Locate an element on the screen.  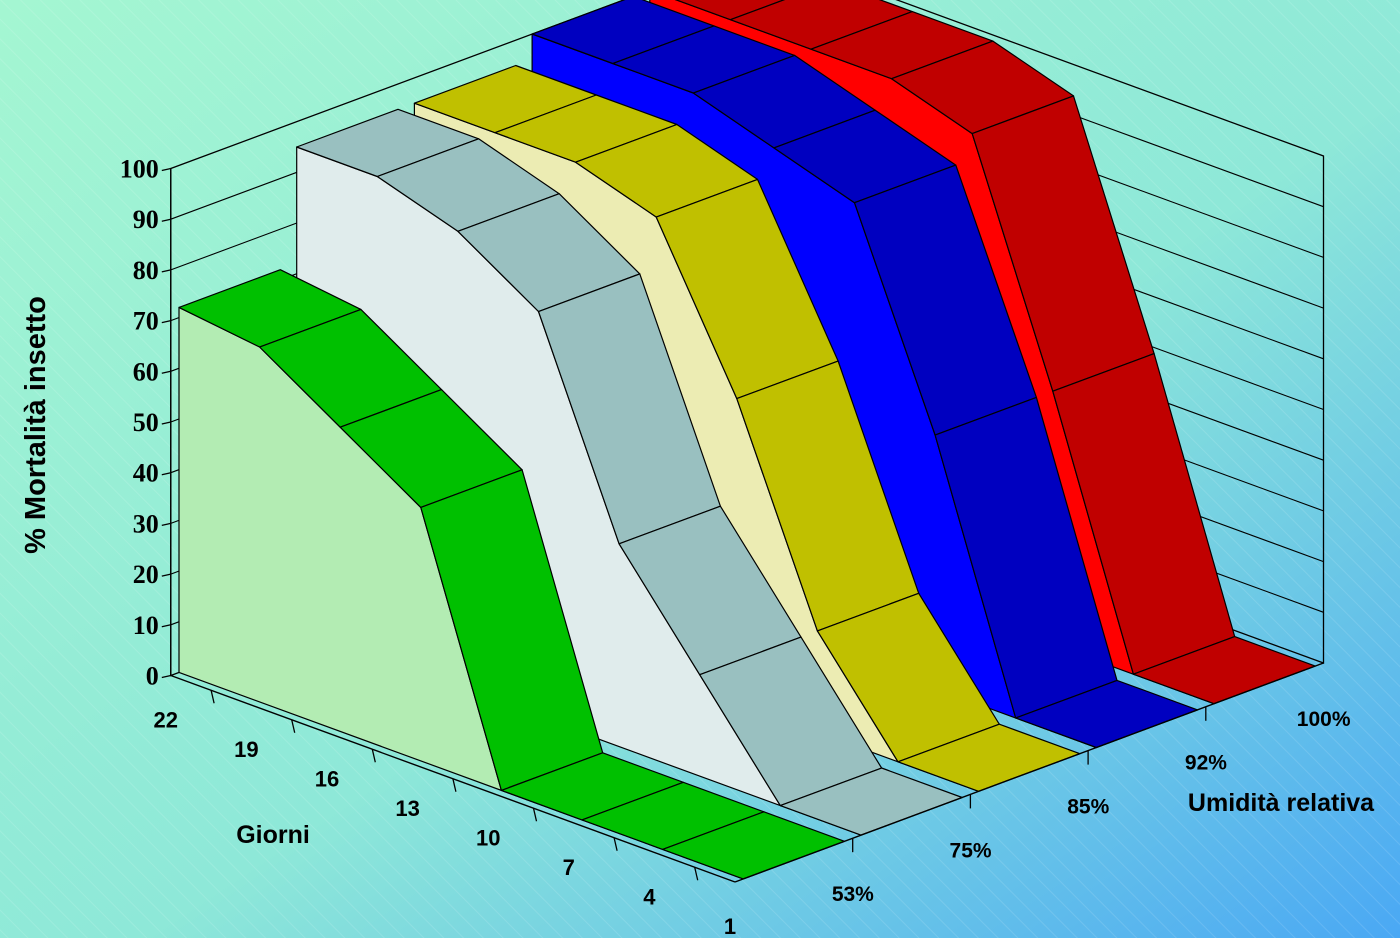
z-tick-label: 75% is located at coordinates (971, 850).